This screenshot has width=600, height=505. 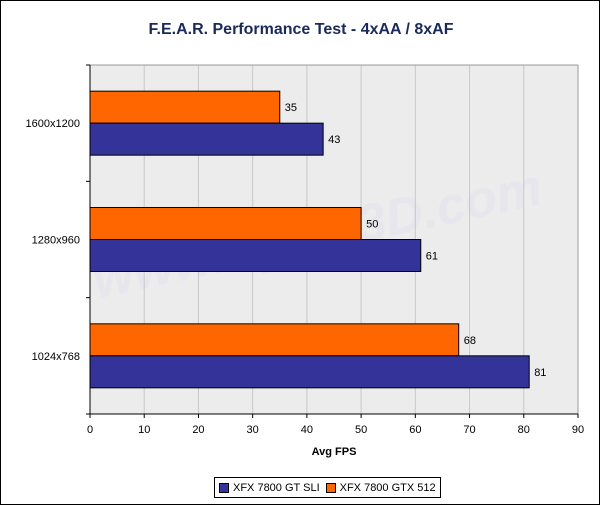 I want to click on x-tick-label: 40, so click(x=307, y=430).